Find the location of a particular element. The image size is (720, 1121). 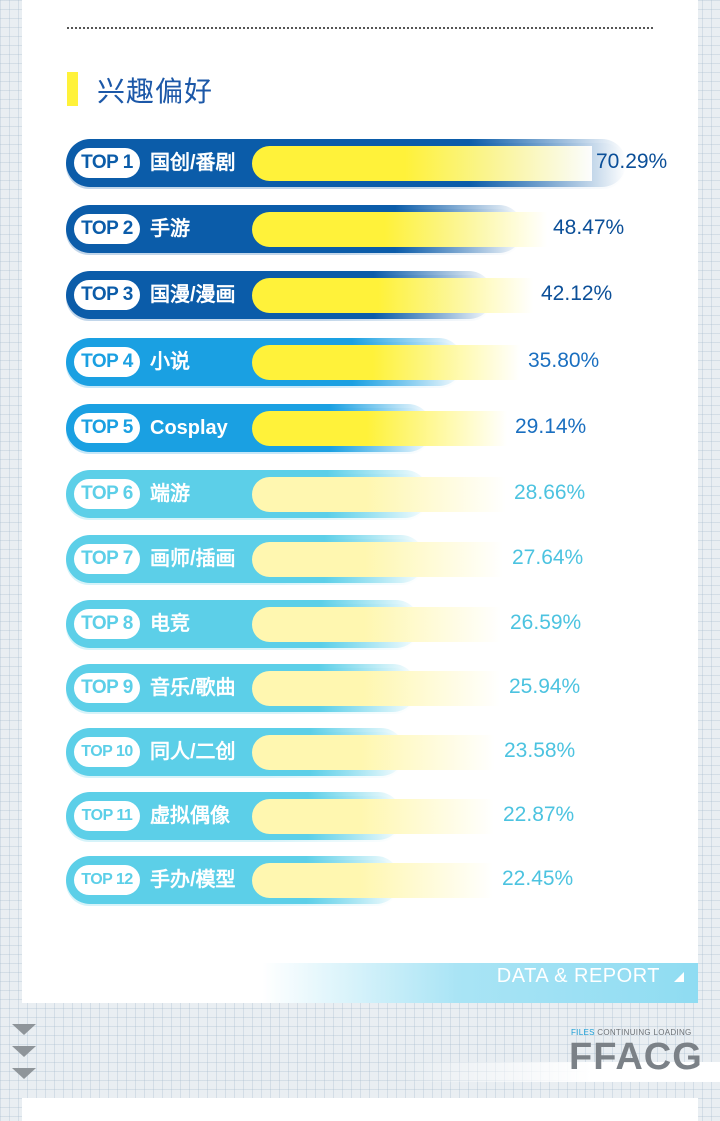

rank-badge: TOP 12 is located at coordinates (107, 880).